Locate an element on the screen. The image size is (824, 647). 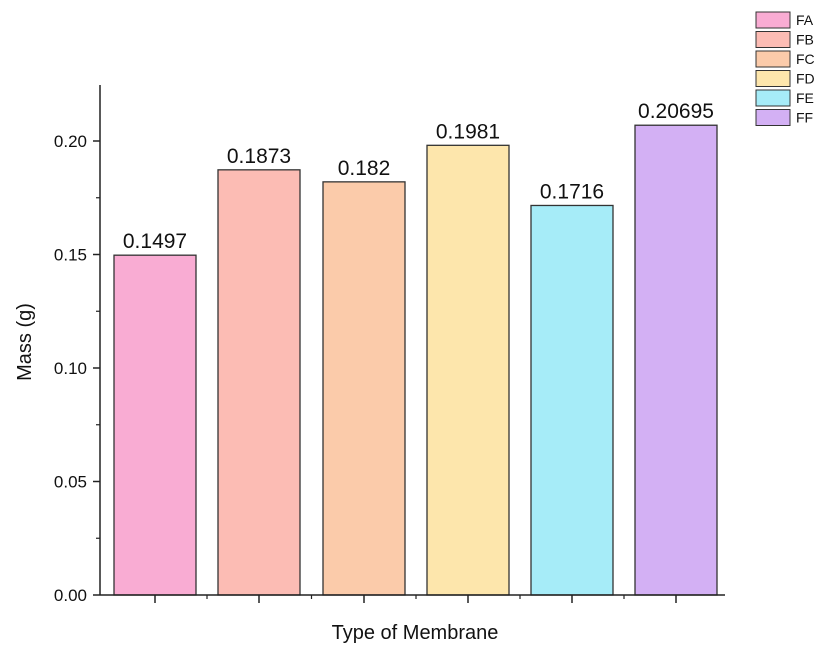
legend-label-fc: FC is located at coordinates (805, 59).